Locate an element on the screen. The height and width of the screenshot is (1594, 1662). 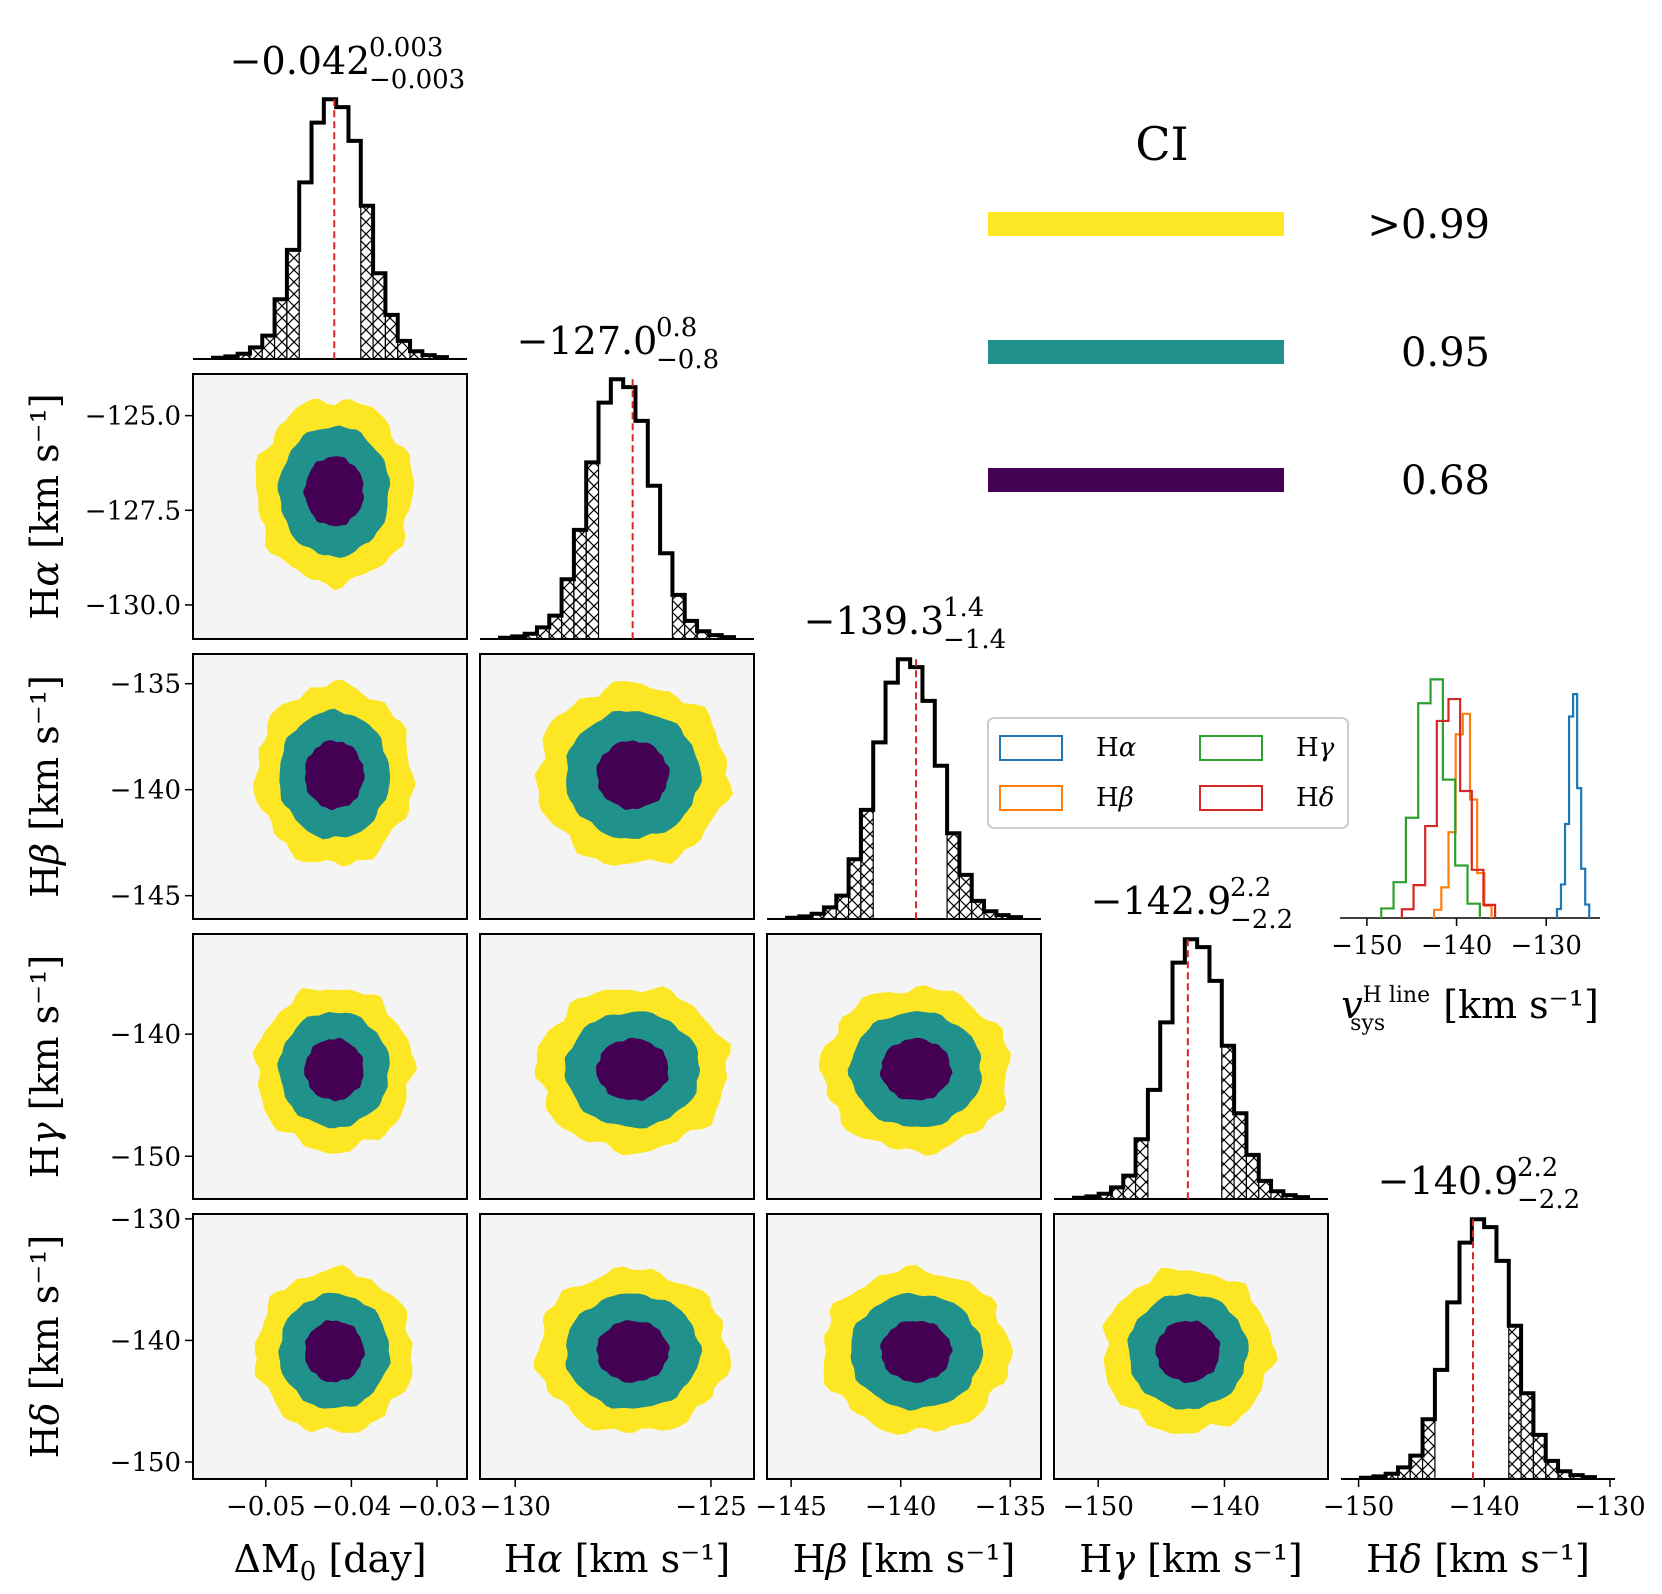
inset-x-tick-label: −140 is located at coordinates (1456, 946).